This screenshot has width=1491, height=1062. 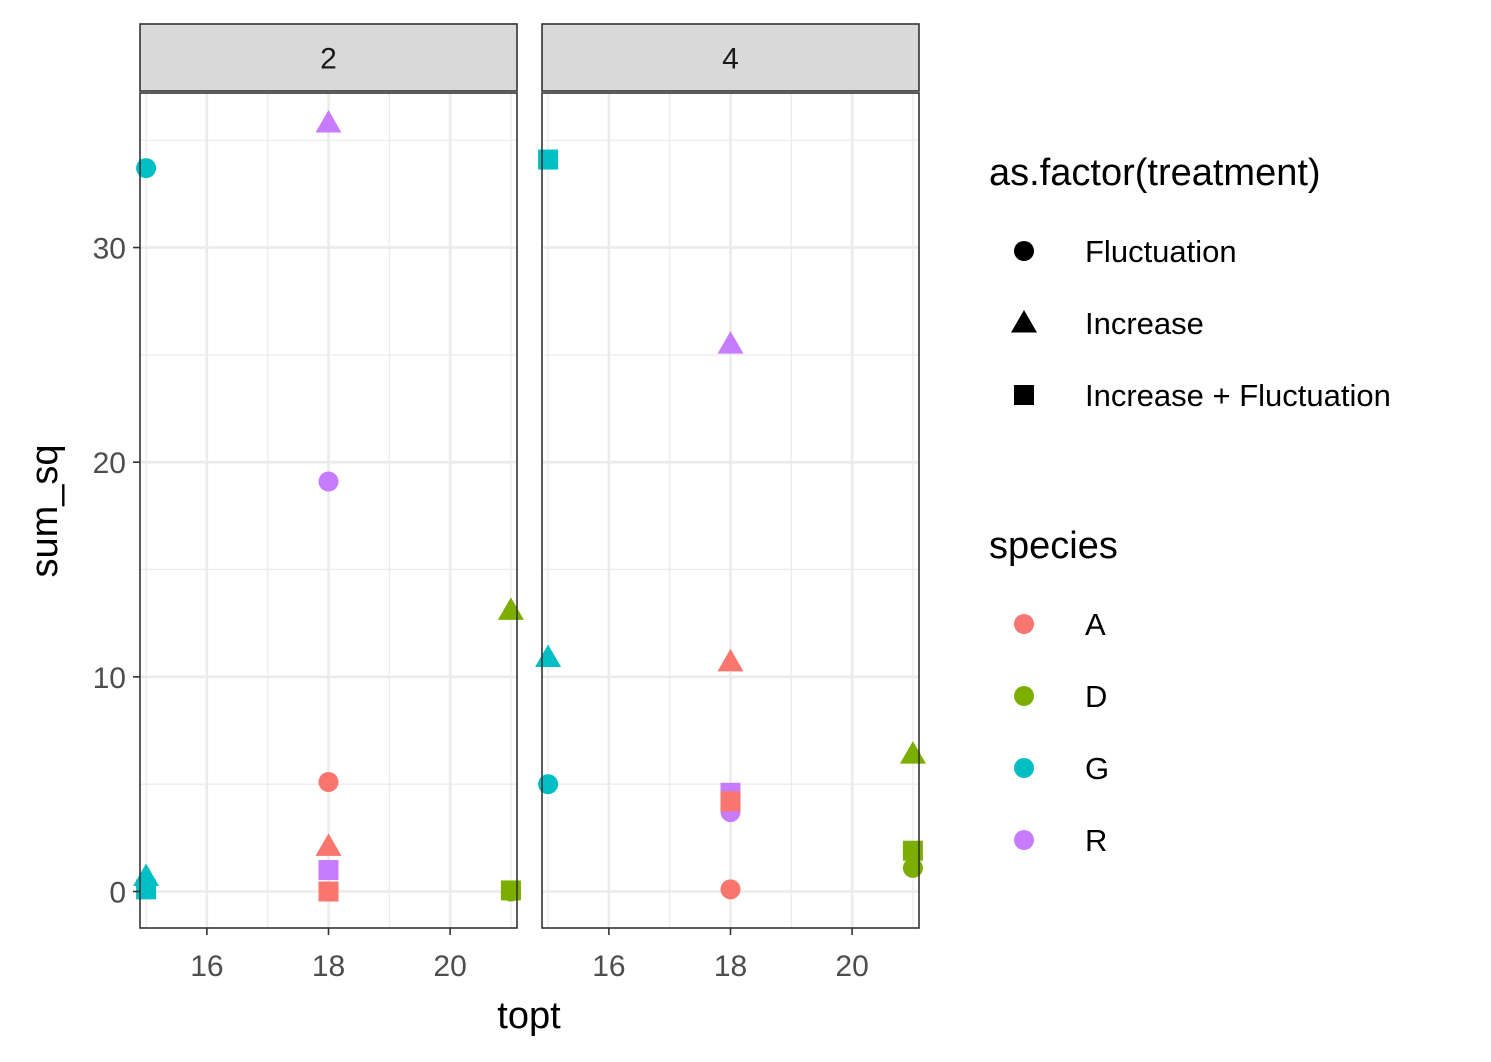 I want to click on color-legend-label: D, so click(x=1096, y=696).